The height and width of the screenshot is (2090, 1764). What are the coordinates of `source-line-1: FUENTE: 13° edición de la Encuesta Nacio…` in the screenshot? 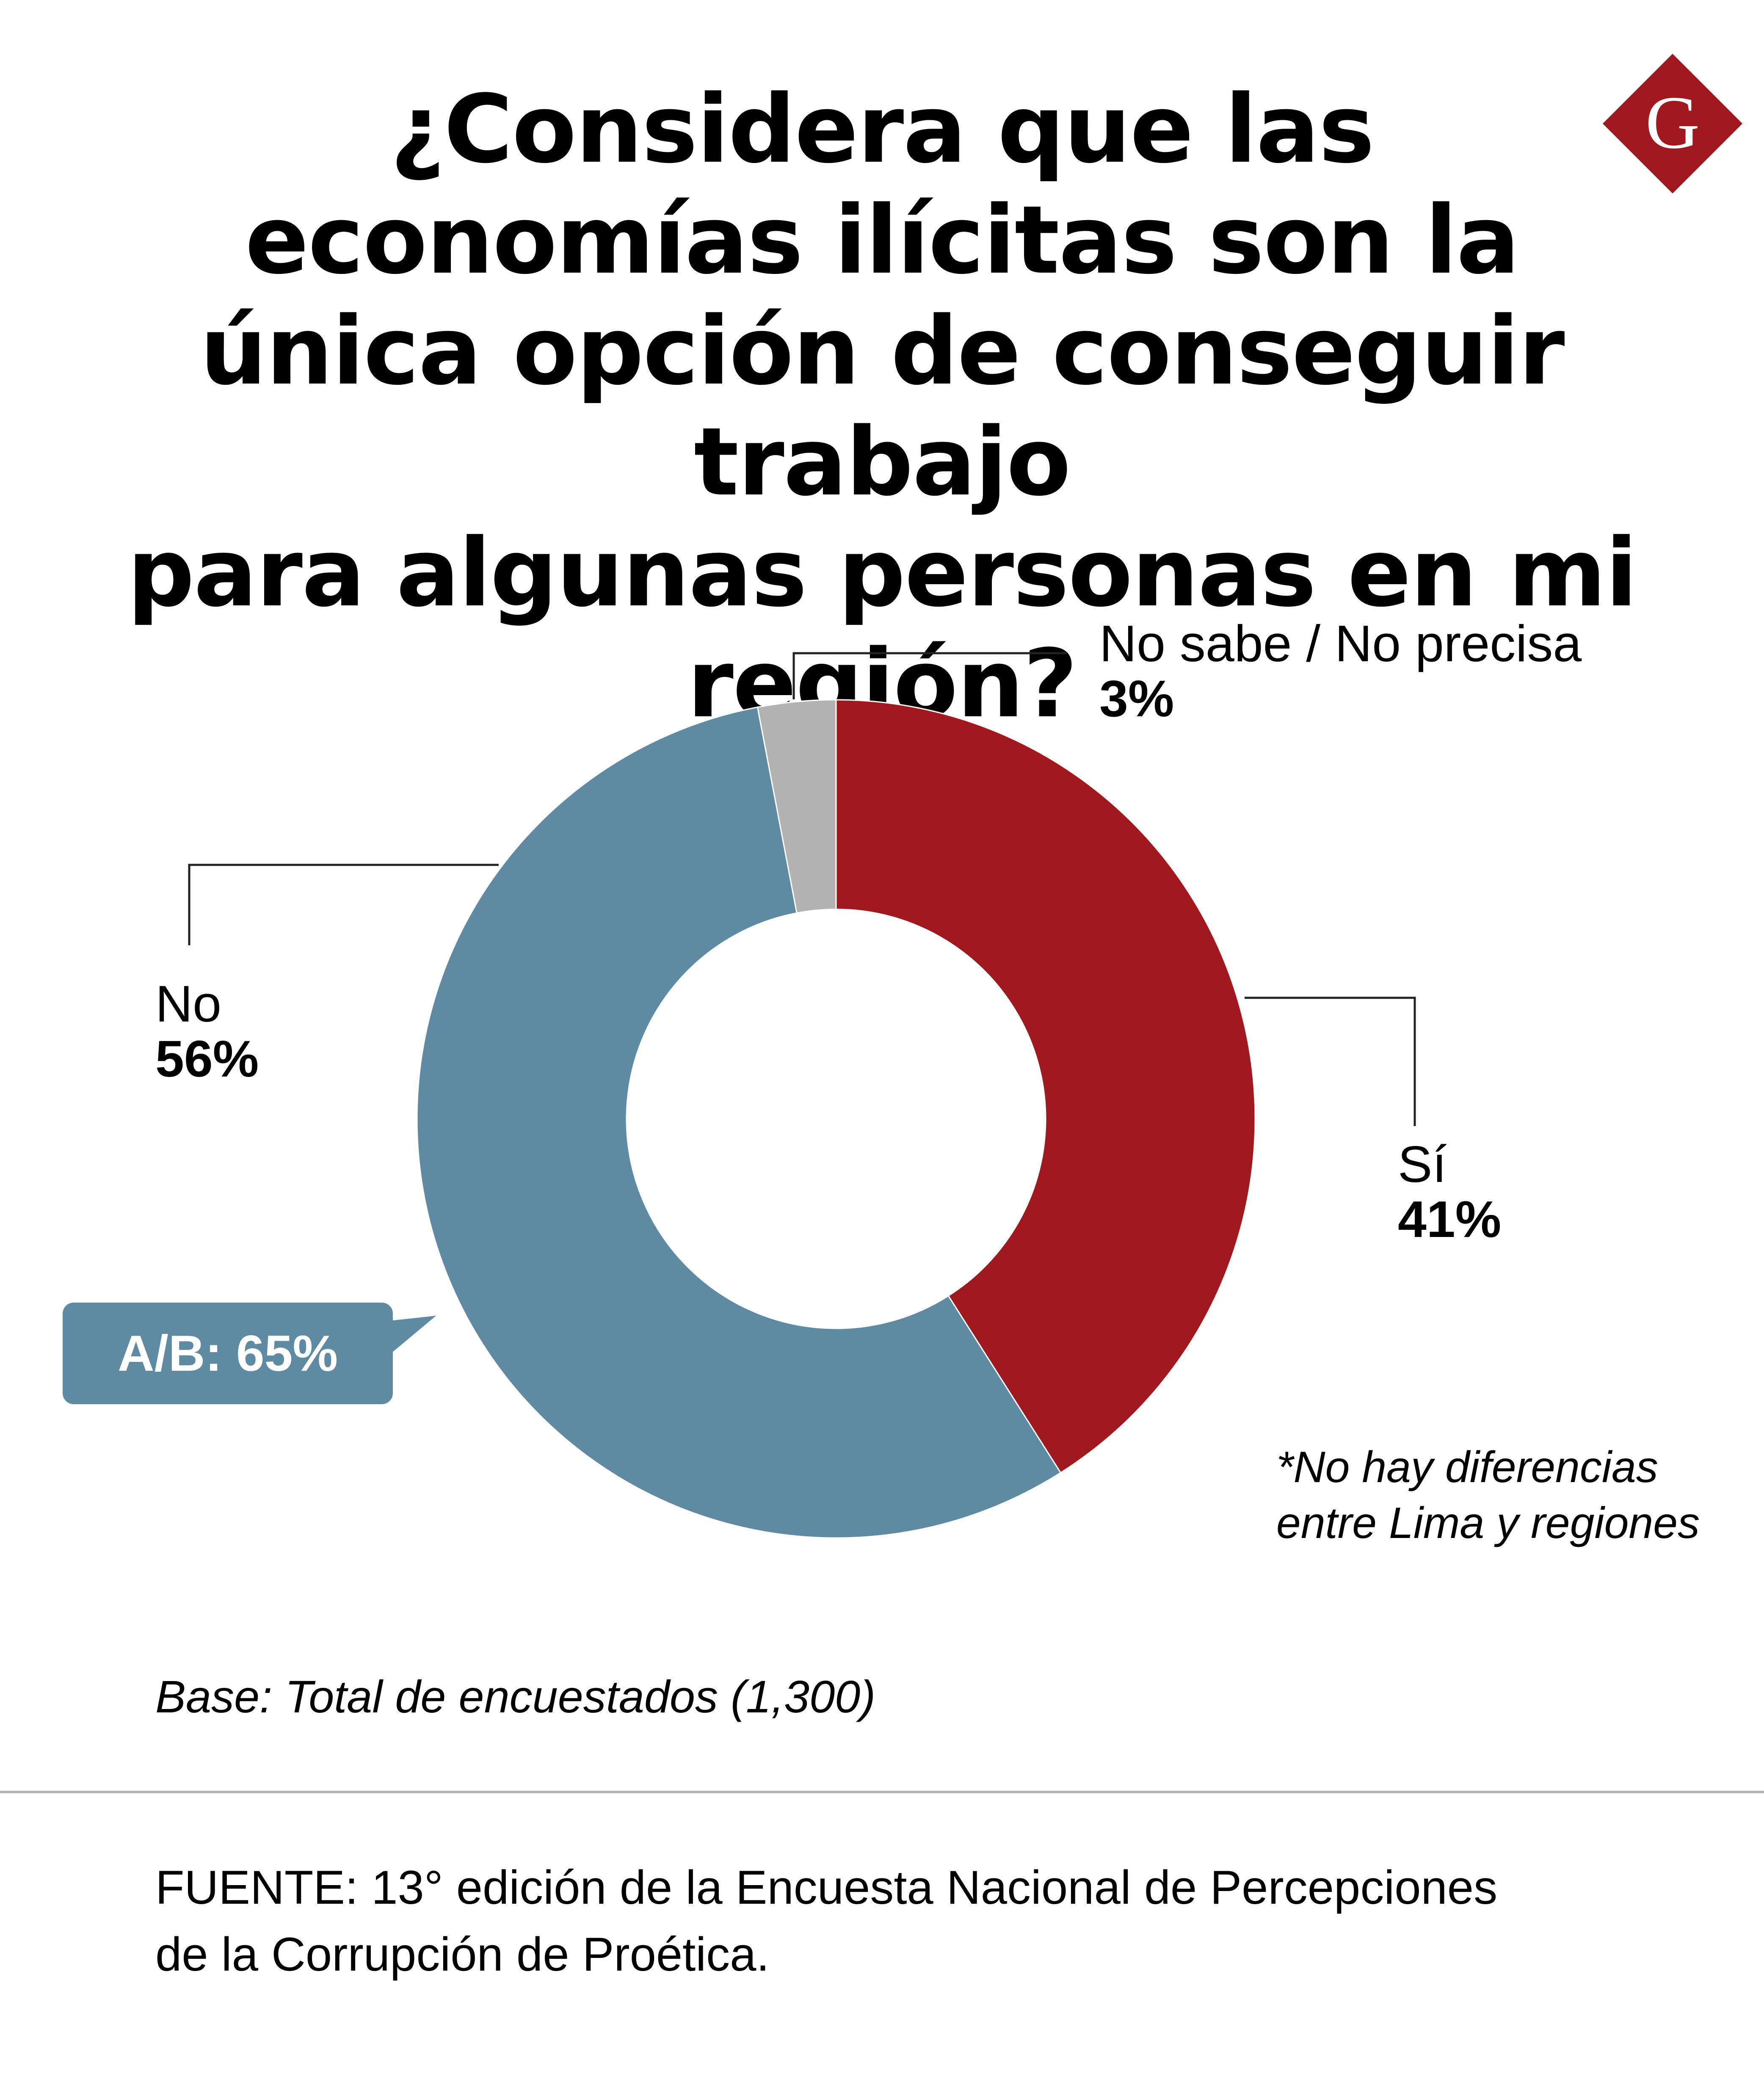 It's located at (826, 1887).